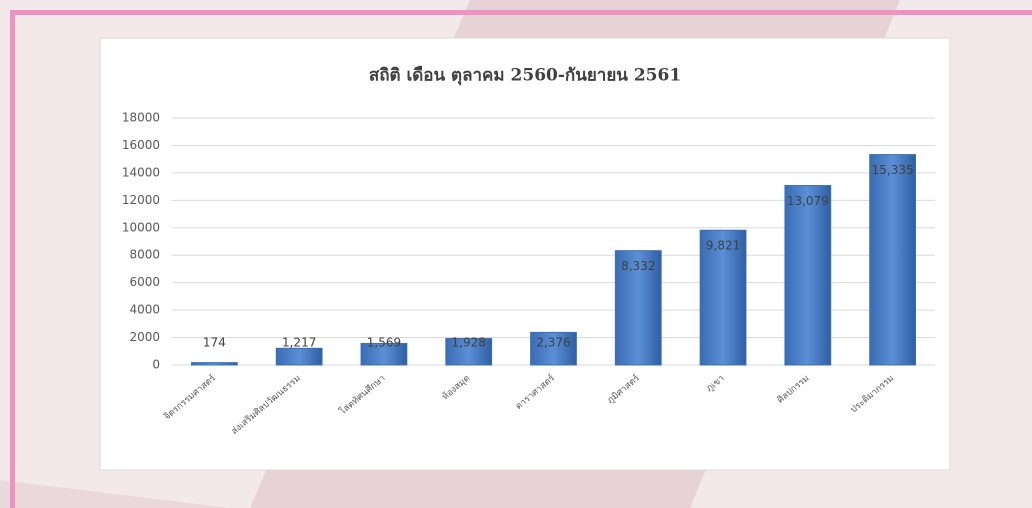 This screenshot has width=1032, height=508. What do you see at coordinates (156, 365) in the screenshot?
I see `y-tick-label: 0` at bounding box center [156, 365].